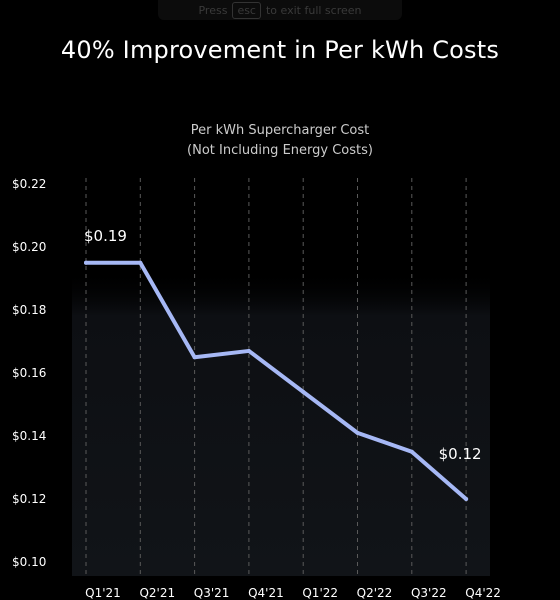 The image size is (560, 600). Describe the element at coordinates (375, 593) in the screenshot. I see `x-tick-label: Q2'22` at that location.